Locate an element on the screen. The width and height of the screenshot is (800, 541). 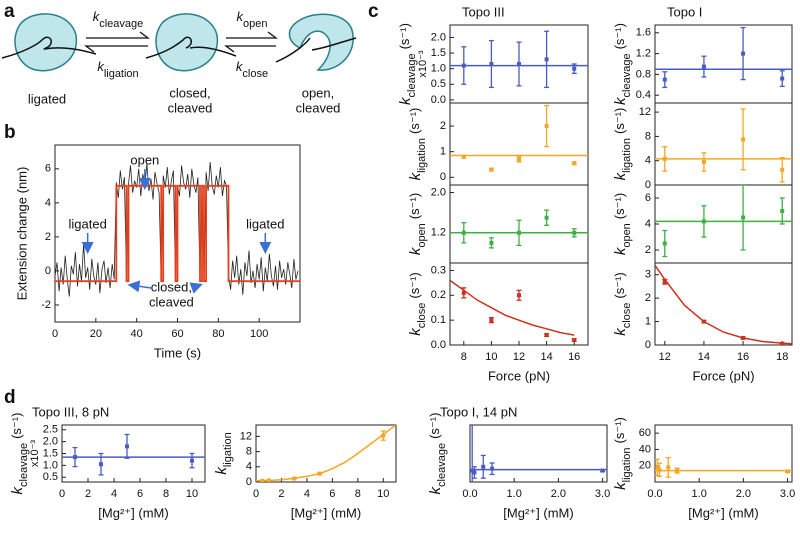
x-tick-label: 12 is located at coordinates (665, 357).